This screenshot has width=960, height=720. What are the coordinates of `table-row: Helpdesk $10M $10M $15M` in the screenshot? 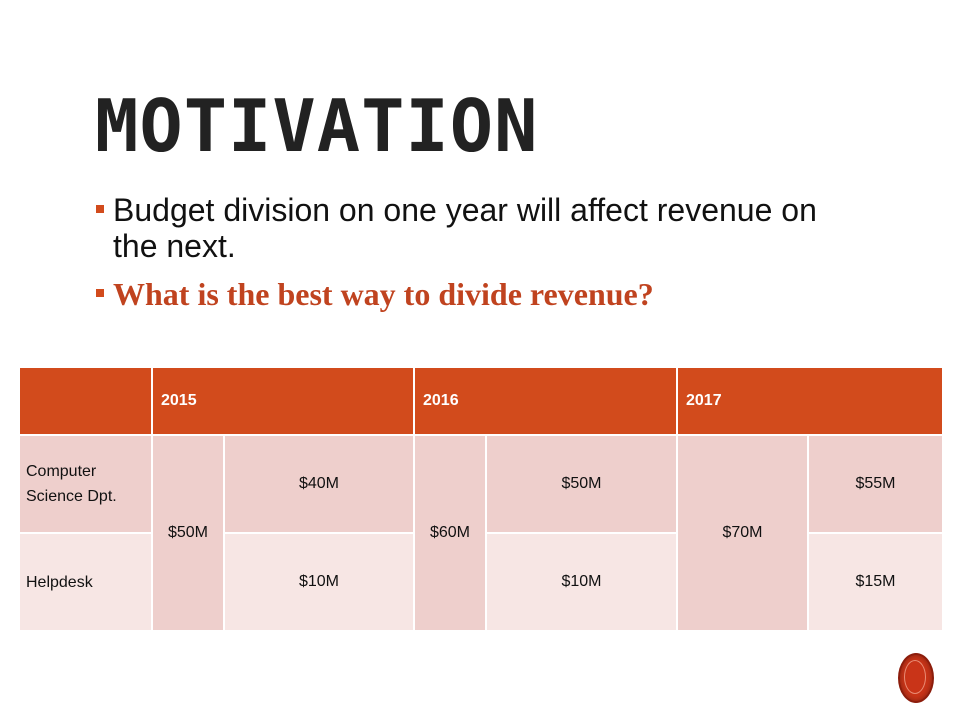 It's located at (481, 582).